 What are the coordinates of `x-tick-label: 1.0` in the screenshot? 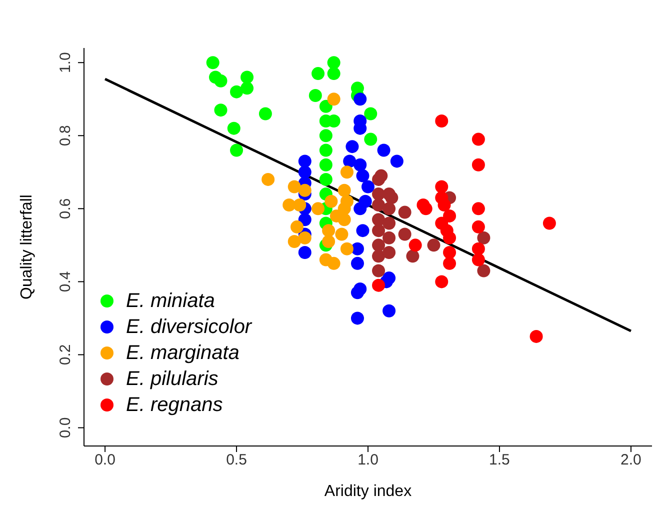 It's located at (368, 460).